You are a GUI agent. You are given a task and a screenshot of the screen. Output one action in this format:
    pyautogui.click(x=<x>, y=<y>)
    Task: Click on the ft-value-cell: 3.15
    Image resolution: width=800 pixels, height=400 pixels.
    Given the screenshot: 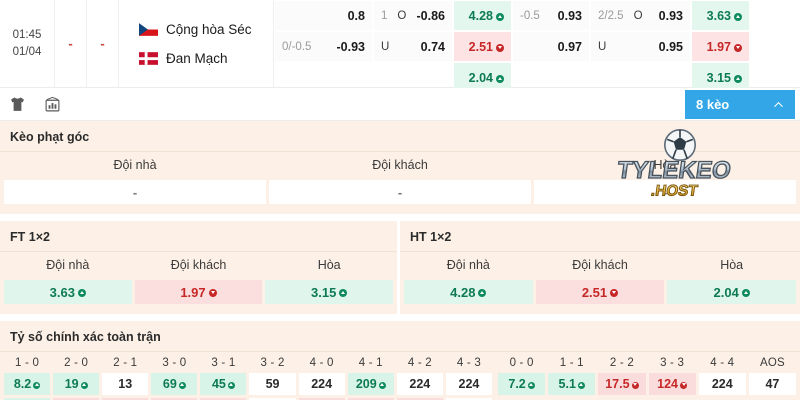 What is the action you would take?
    pyautogui.click(x=329, y=292)
    